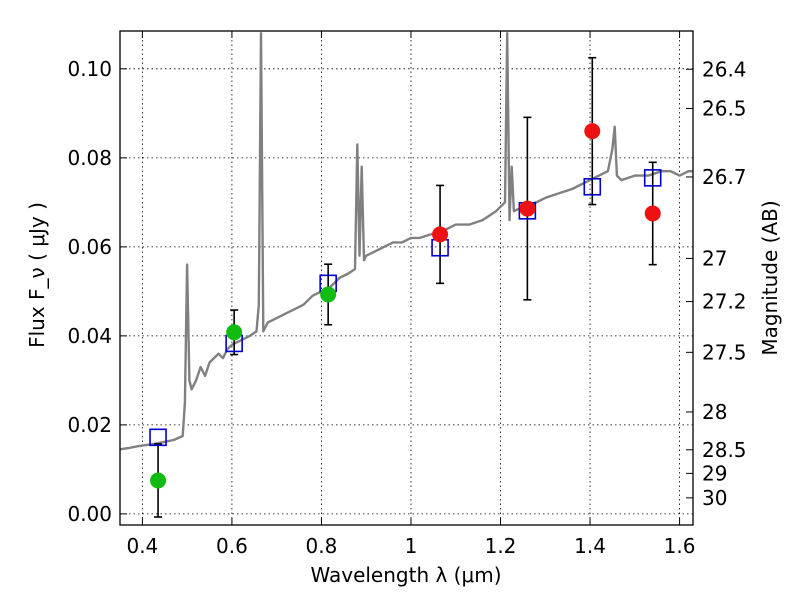 The image size is (800, 600). What do you see at coordinates (714, 498) in the screenshot?
I see `right-tick-label: 30` at bounding box center [714, 498].